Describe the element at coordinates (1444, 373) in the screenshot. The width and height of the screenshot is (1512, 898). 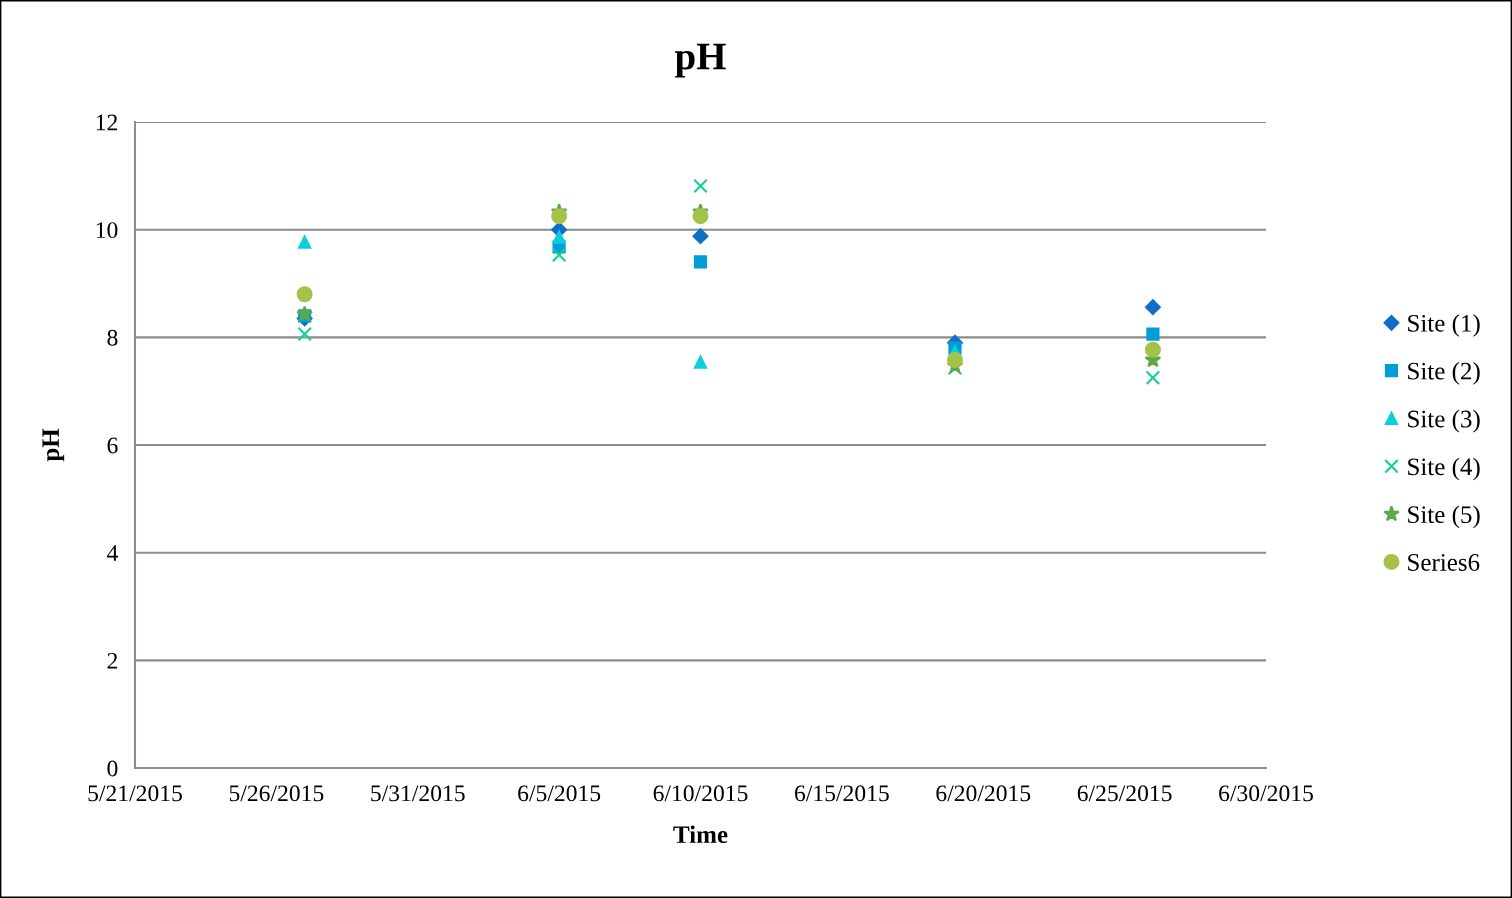
I see `legend-label: Site (2)` at that location.